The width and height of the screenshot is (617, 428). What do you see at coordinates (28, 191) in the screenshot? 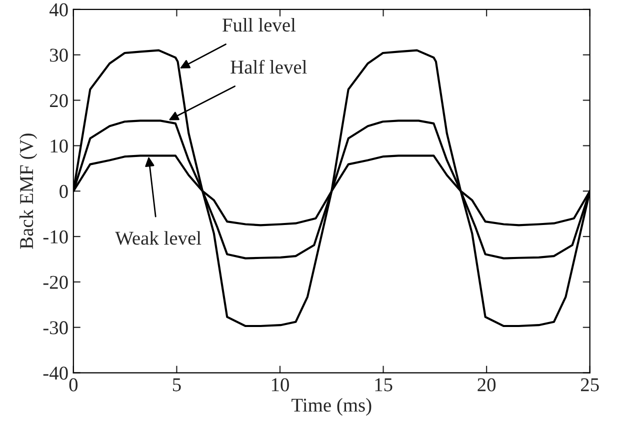
I see `y-axis-title: Back EMF (V)` at bounding box center [28, 191].